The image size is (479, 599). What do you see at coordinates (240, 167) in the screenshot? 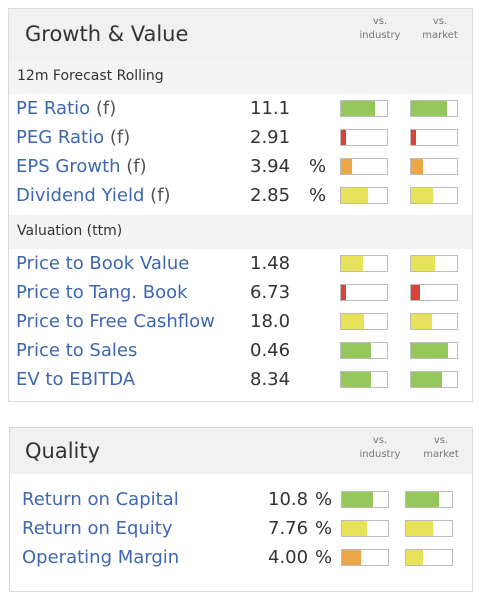
I see `metric-row: EPS Growth (f) 3.94%` at bounding box center [240, 167].